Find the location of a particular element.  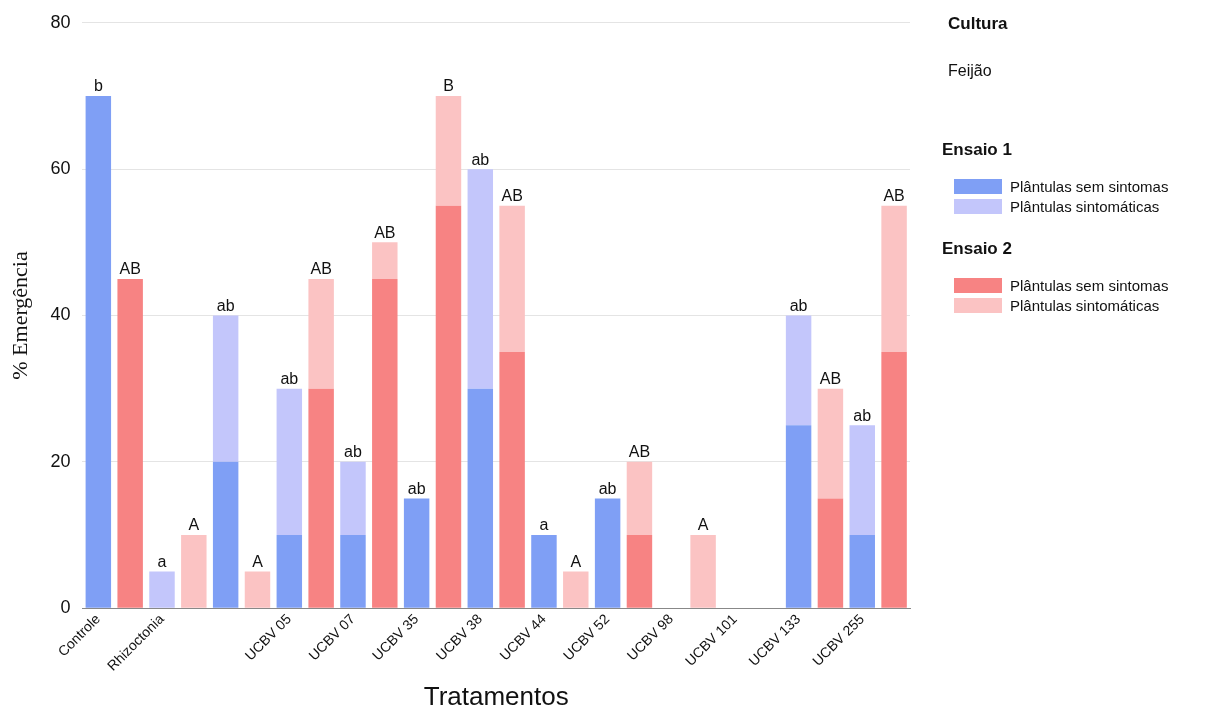

y-tick-label: 40 is located at coordinates (60, 314).